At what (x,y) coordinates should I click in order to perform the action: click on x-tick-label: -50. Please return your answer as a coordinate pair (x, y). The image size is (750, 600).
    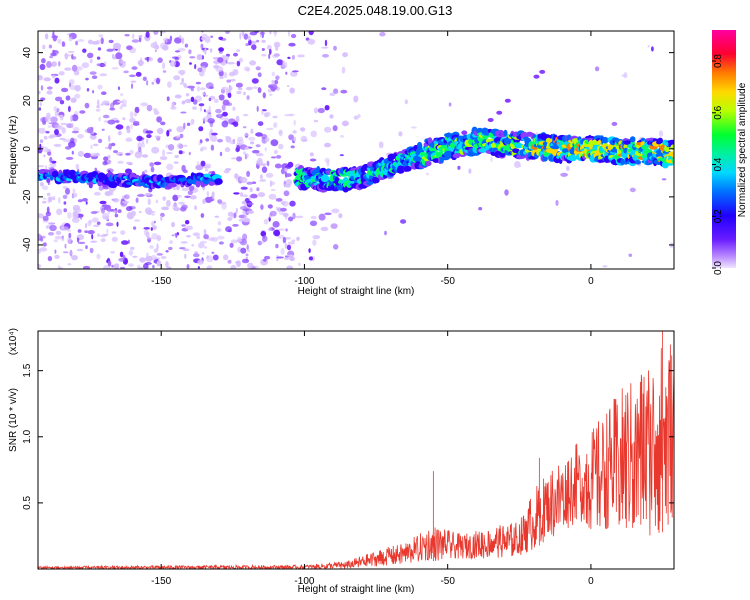
    Looking at the image, I should click on (447, 581).